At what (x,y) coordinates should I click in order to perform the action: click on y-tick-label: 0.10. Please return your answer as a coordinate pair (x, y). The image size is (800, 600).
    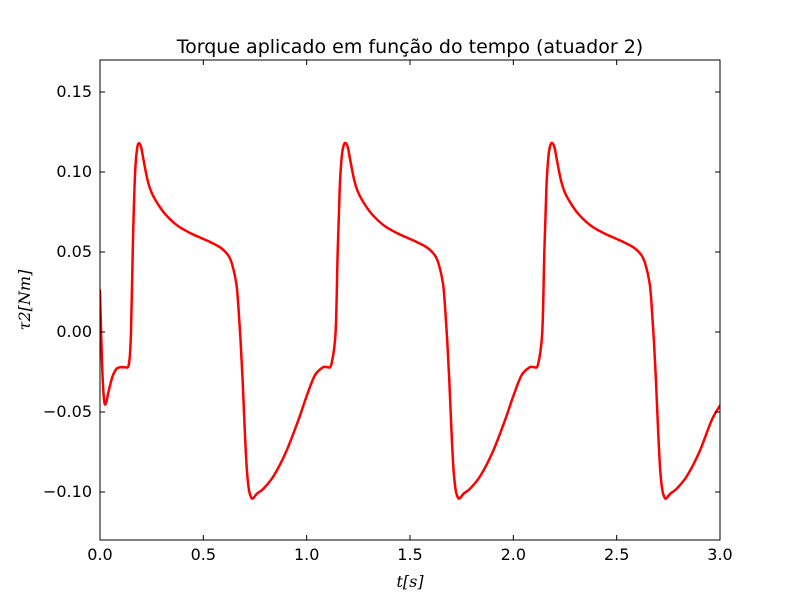
    Looking at the image, I should click on (74, 171).